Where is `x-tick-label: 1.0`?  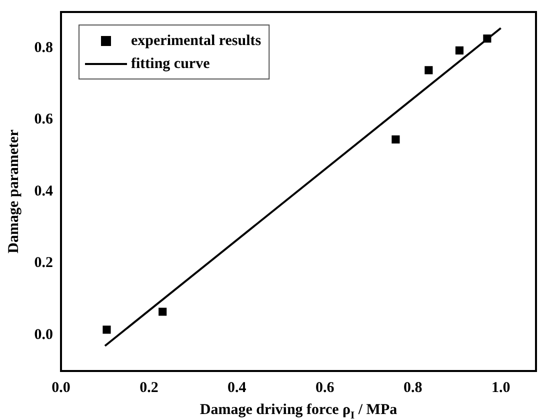 x-tick-label: 1.0 is located at coordinates (500, 388).